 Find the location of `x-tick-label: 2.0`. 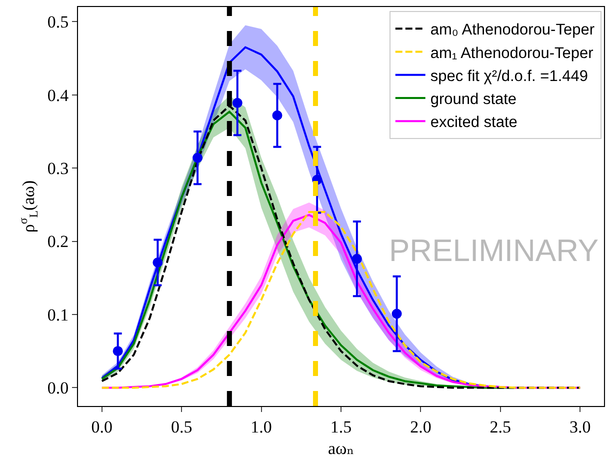

x-tick-label: 2.0 is located at coordinates (421, 426).